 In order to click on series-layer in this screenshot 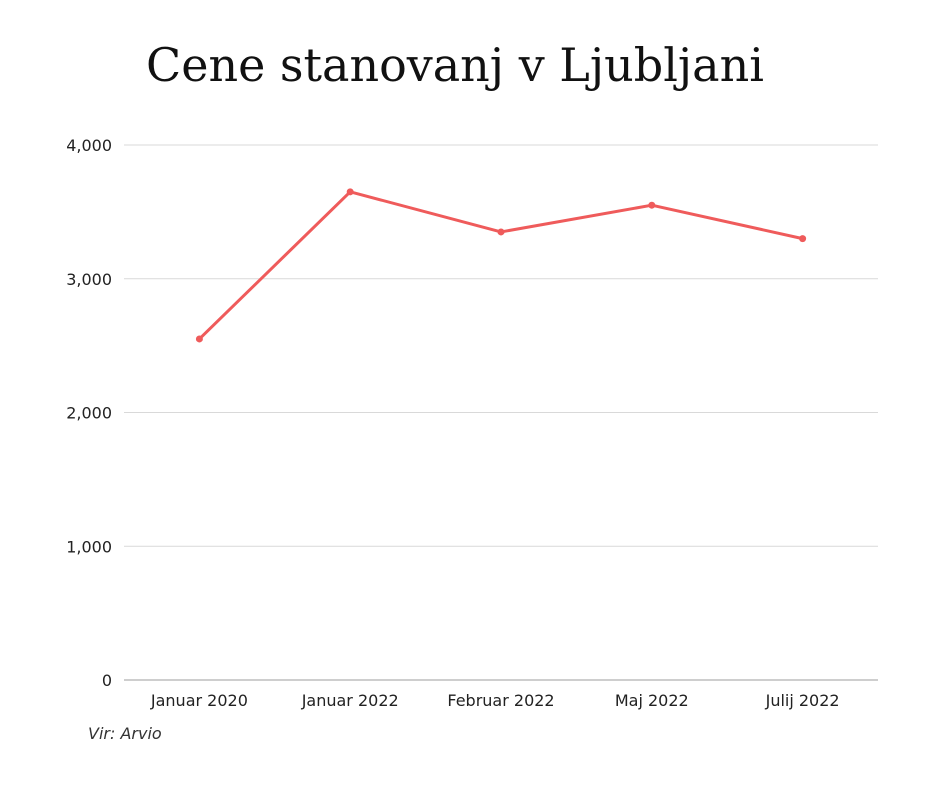, I will do `click(501, 265)`.